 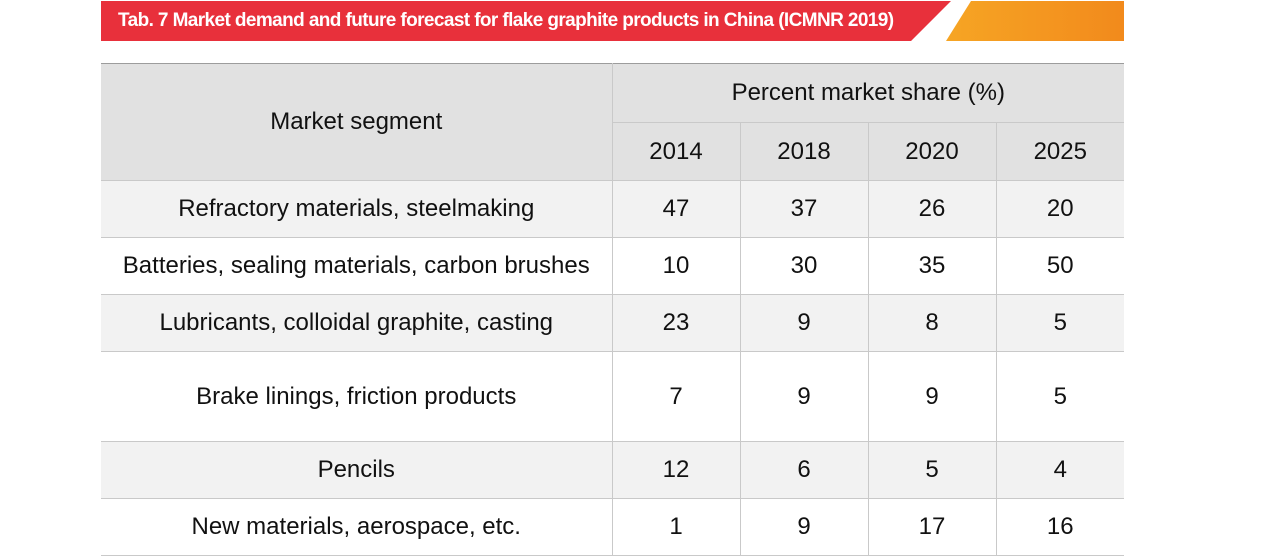 I want to click on value-cell: 20, so click(x=1060, y=209).